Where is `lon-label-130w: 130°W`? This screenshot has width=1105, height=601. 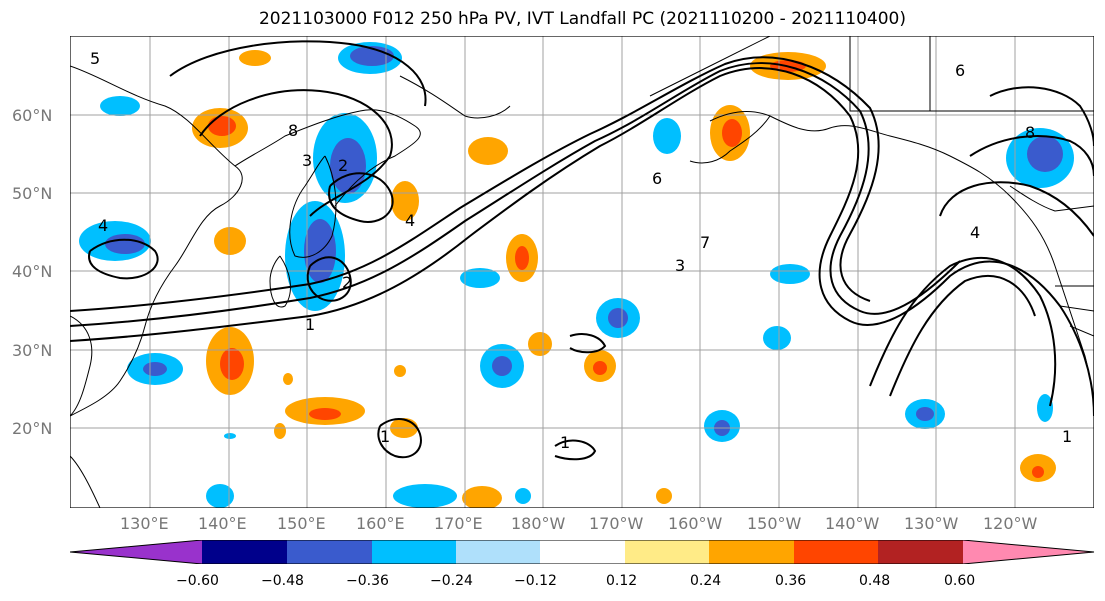
lon-label-130w: 130°W is located at coordinates (931, 523).